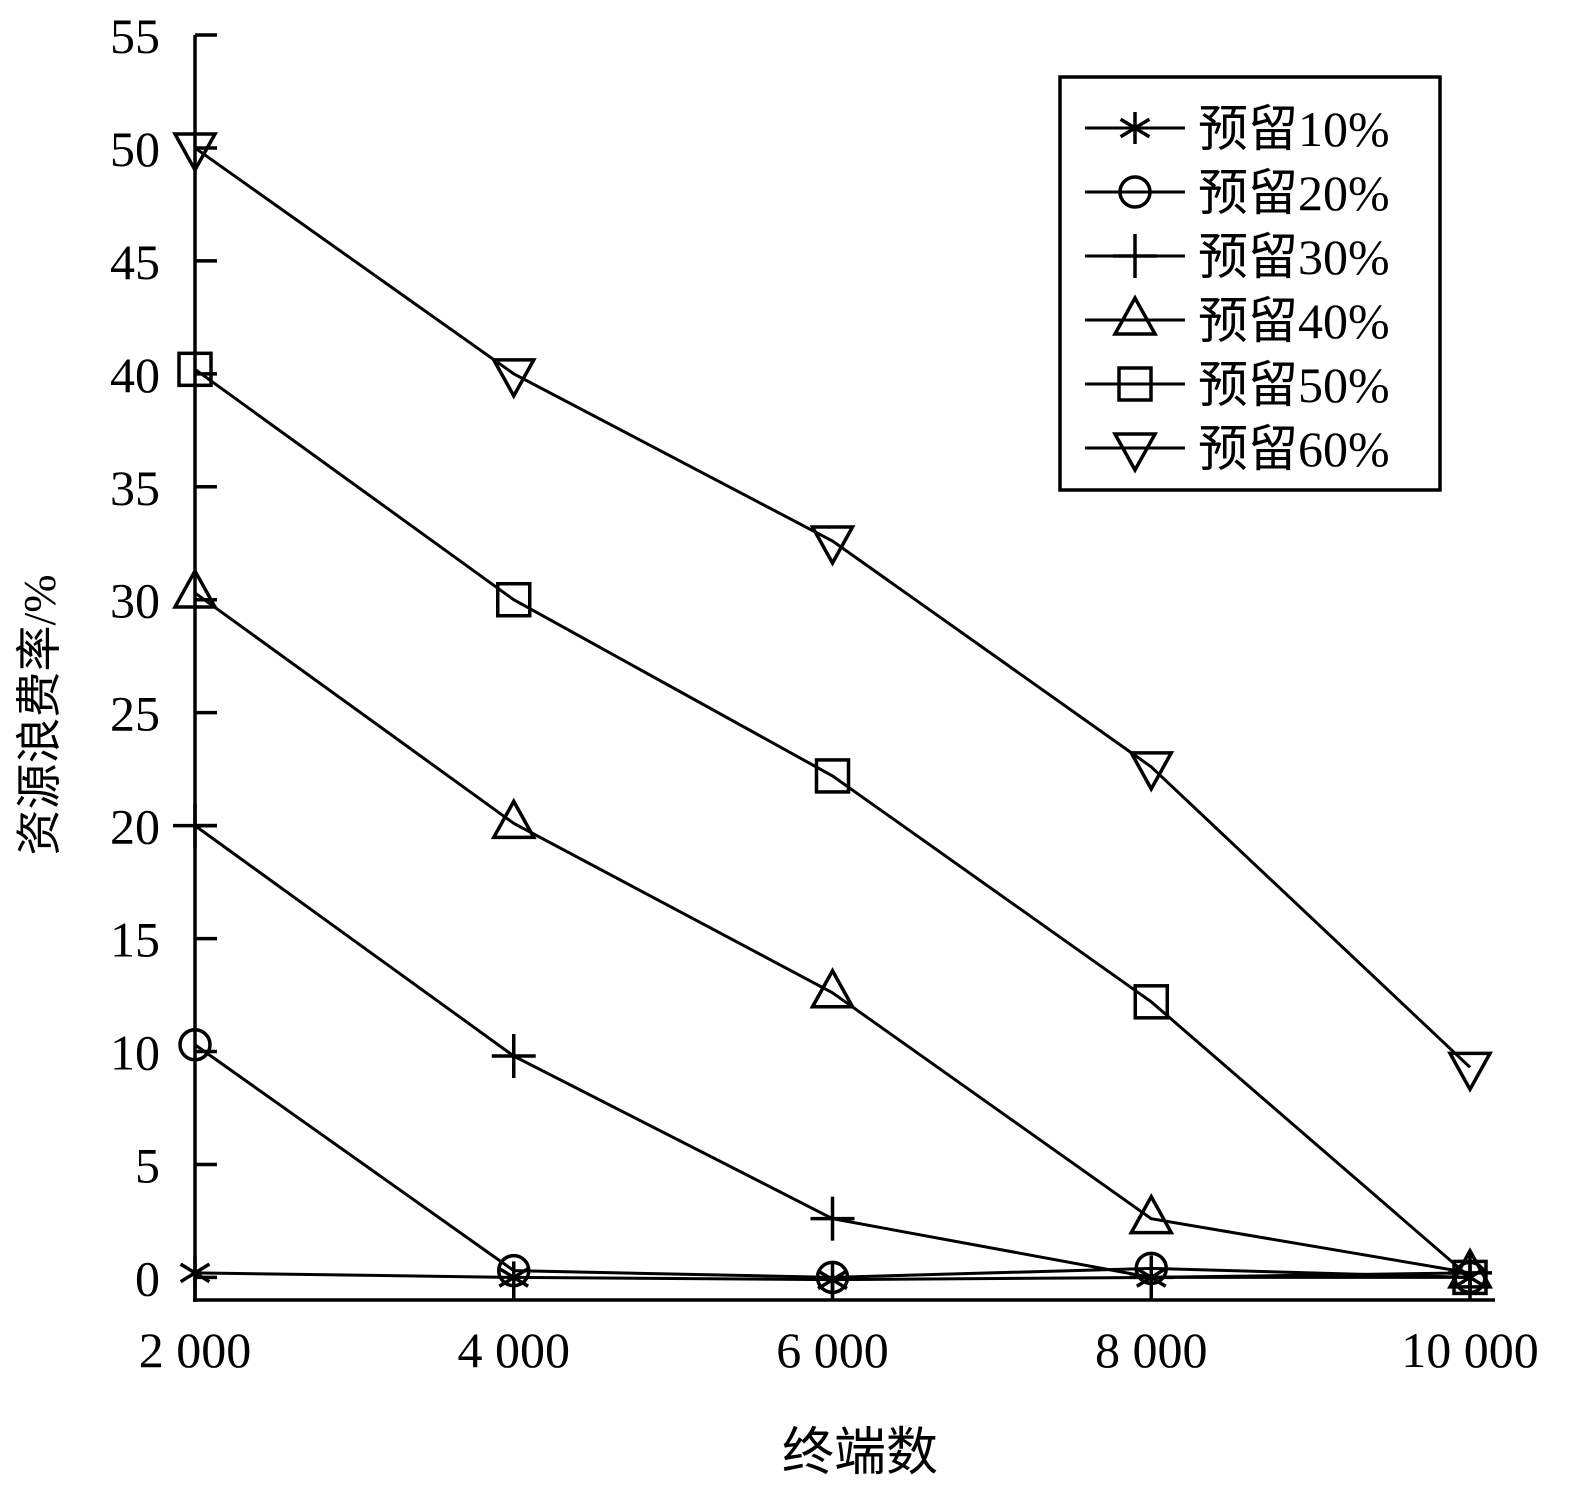  What do you see at coordinates (1294, 193) in the screenshot?
I see `legend-label: 预留20%` at bounding box center [1294, 193].